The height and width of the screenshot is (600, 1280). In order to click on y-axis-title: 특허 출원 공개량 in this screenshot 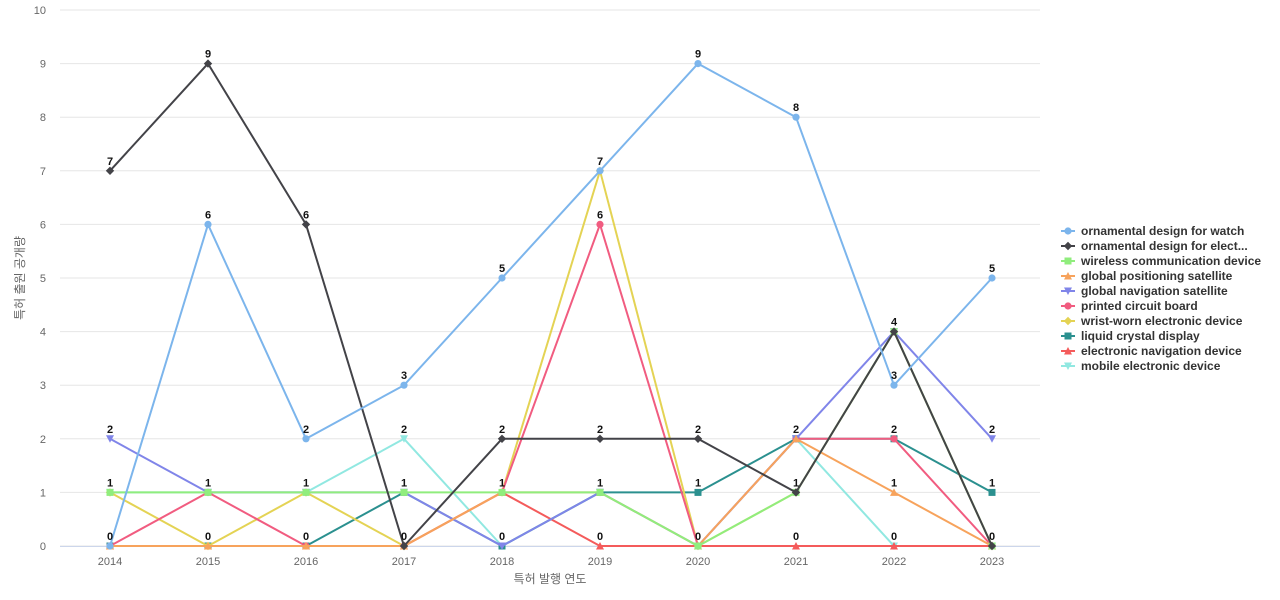, I will do `click(20, 278)`.